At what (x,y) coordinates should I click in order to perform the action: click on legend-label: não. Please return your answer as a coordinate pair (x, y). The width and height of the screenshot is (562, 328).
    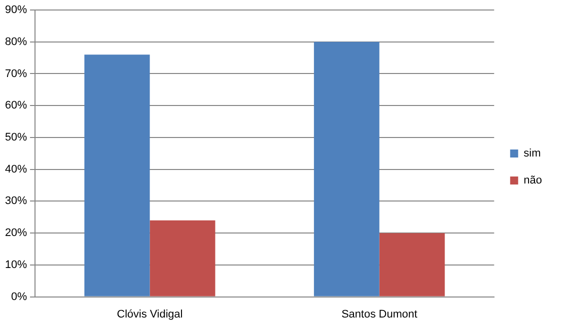
    Looking at the image, I should click on (533, 180).